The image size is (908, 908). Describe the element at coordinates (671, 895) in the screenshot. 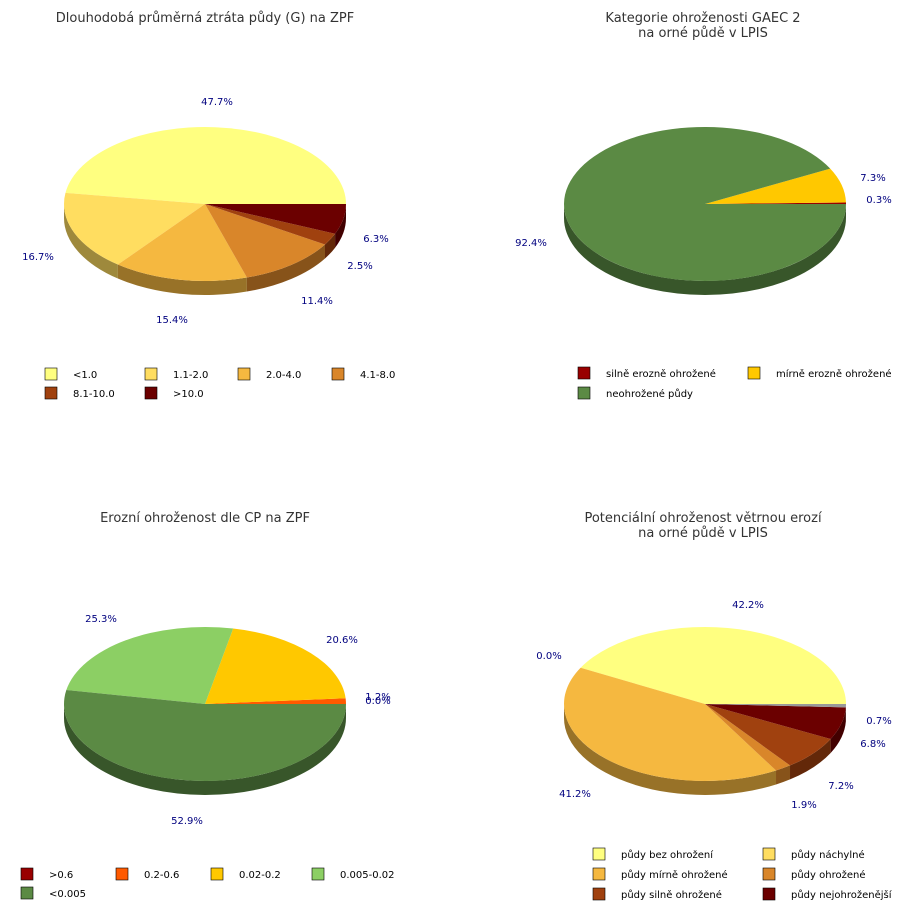

I see `legend-label: půdy silně ohrožené` at that location.